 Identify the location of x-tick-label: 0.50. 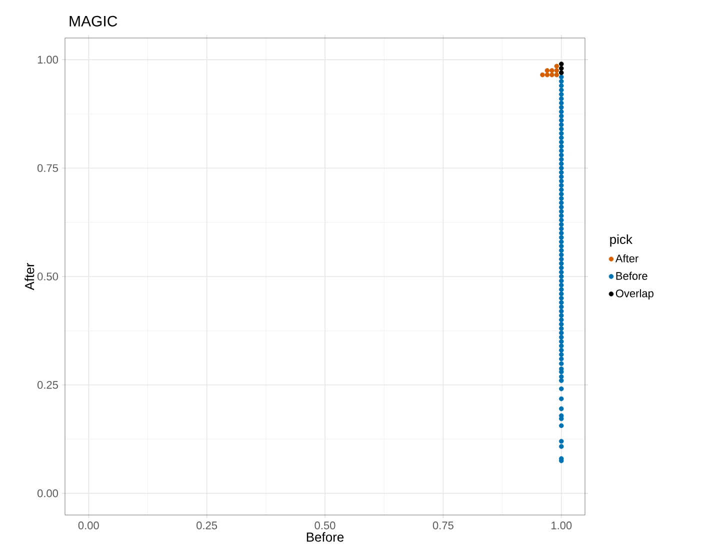
(325, 526).